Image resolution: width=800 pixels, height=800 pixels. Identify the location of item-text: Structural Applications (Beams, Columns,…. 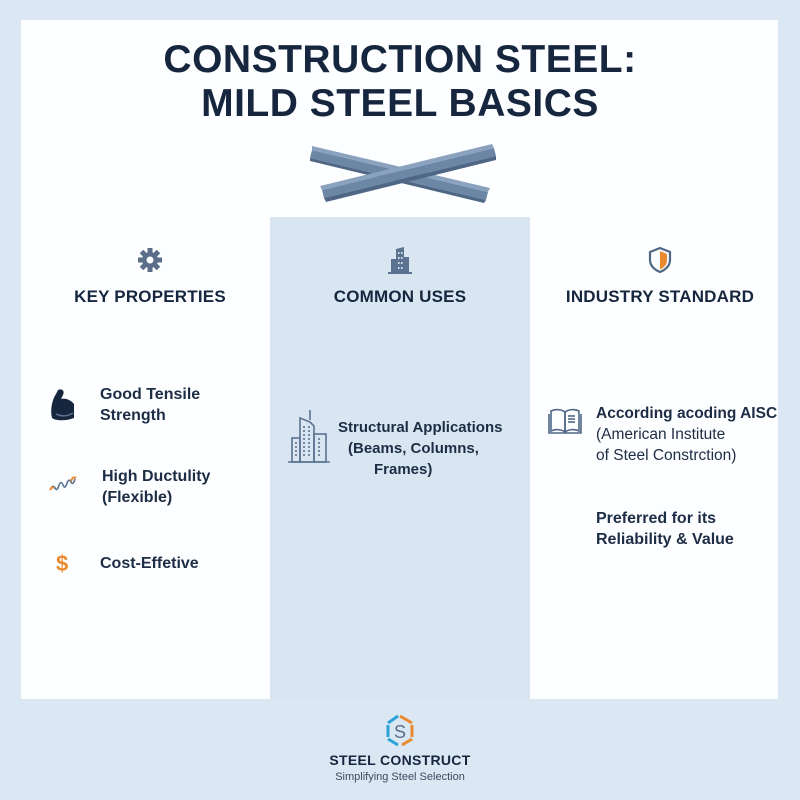
(420, 448).